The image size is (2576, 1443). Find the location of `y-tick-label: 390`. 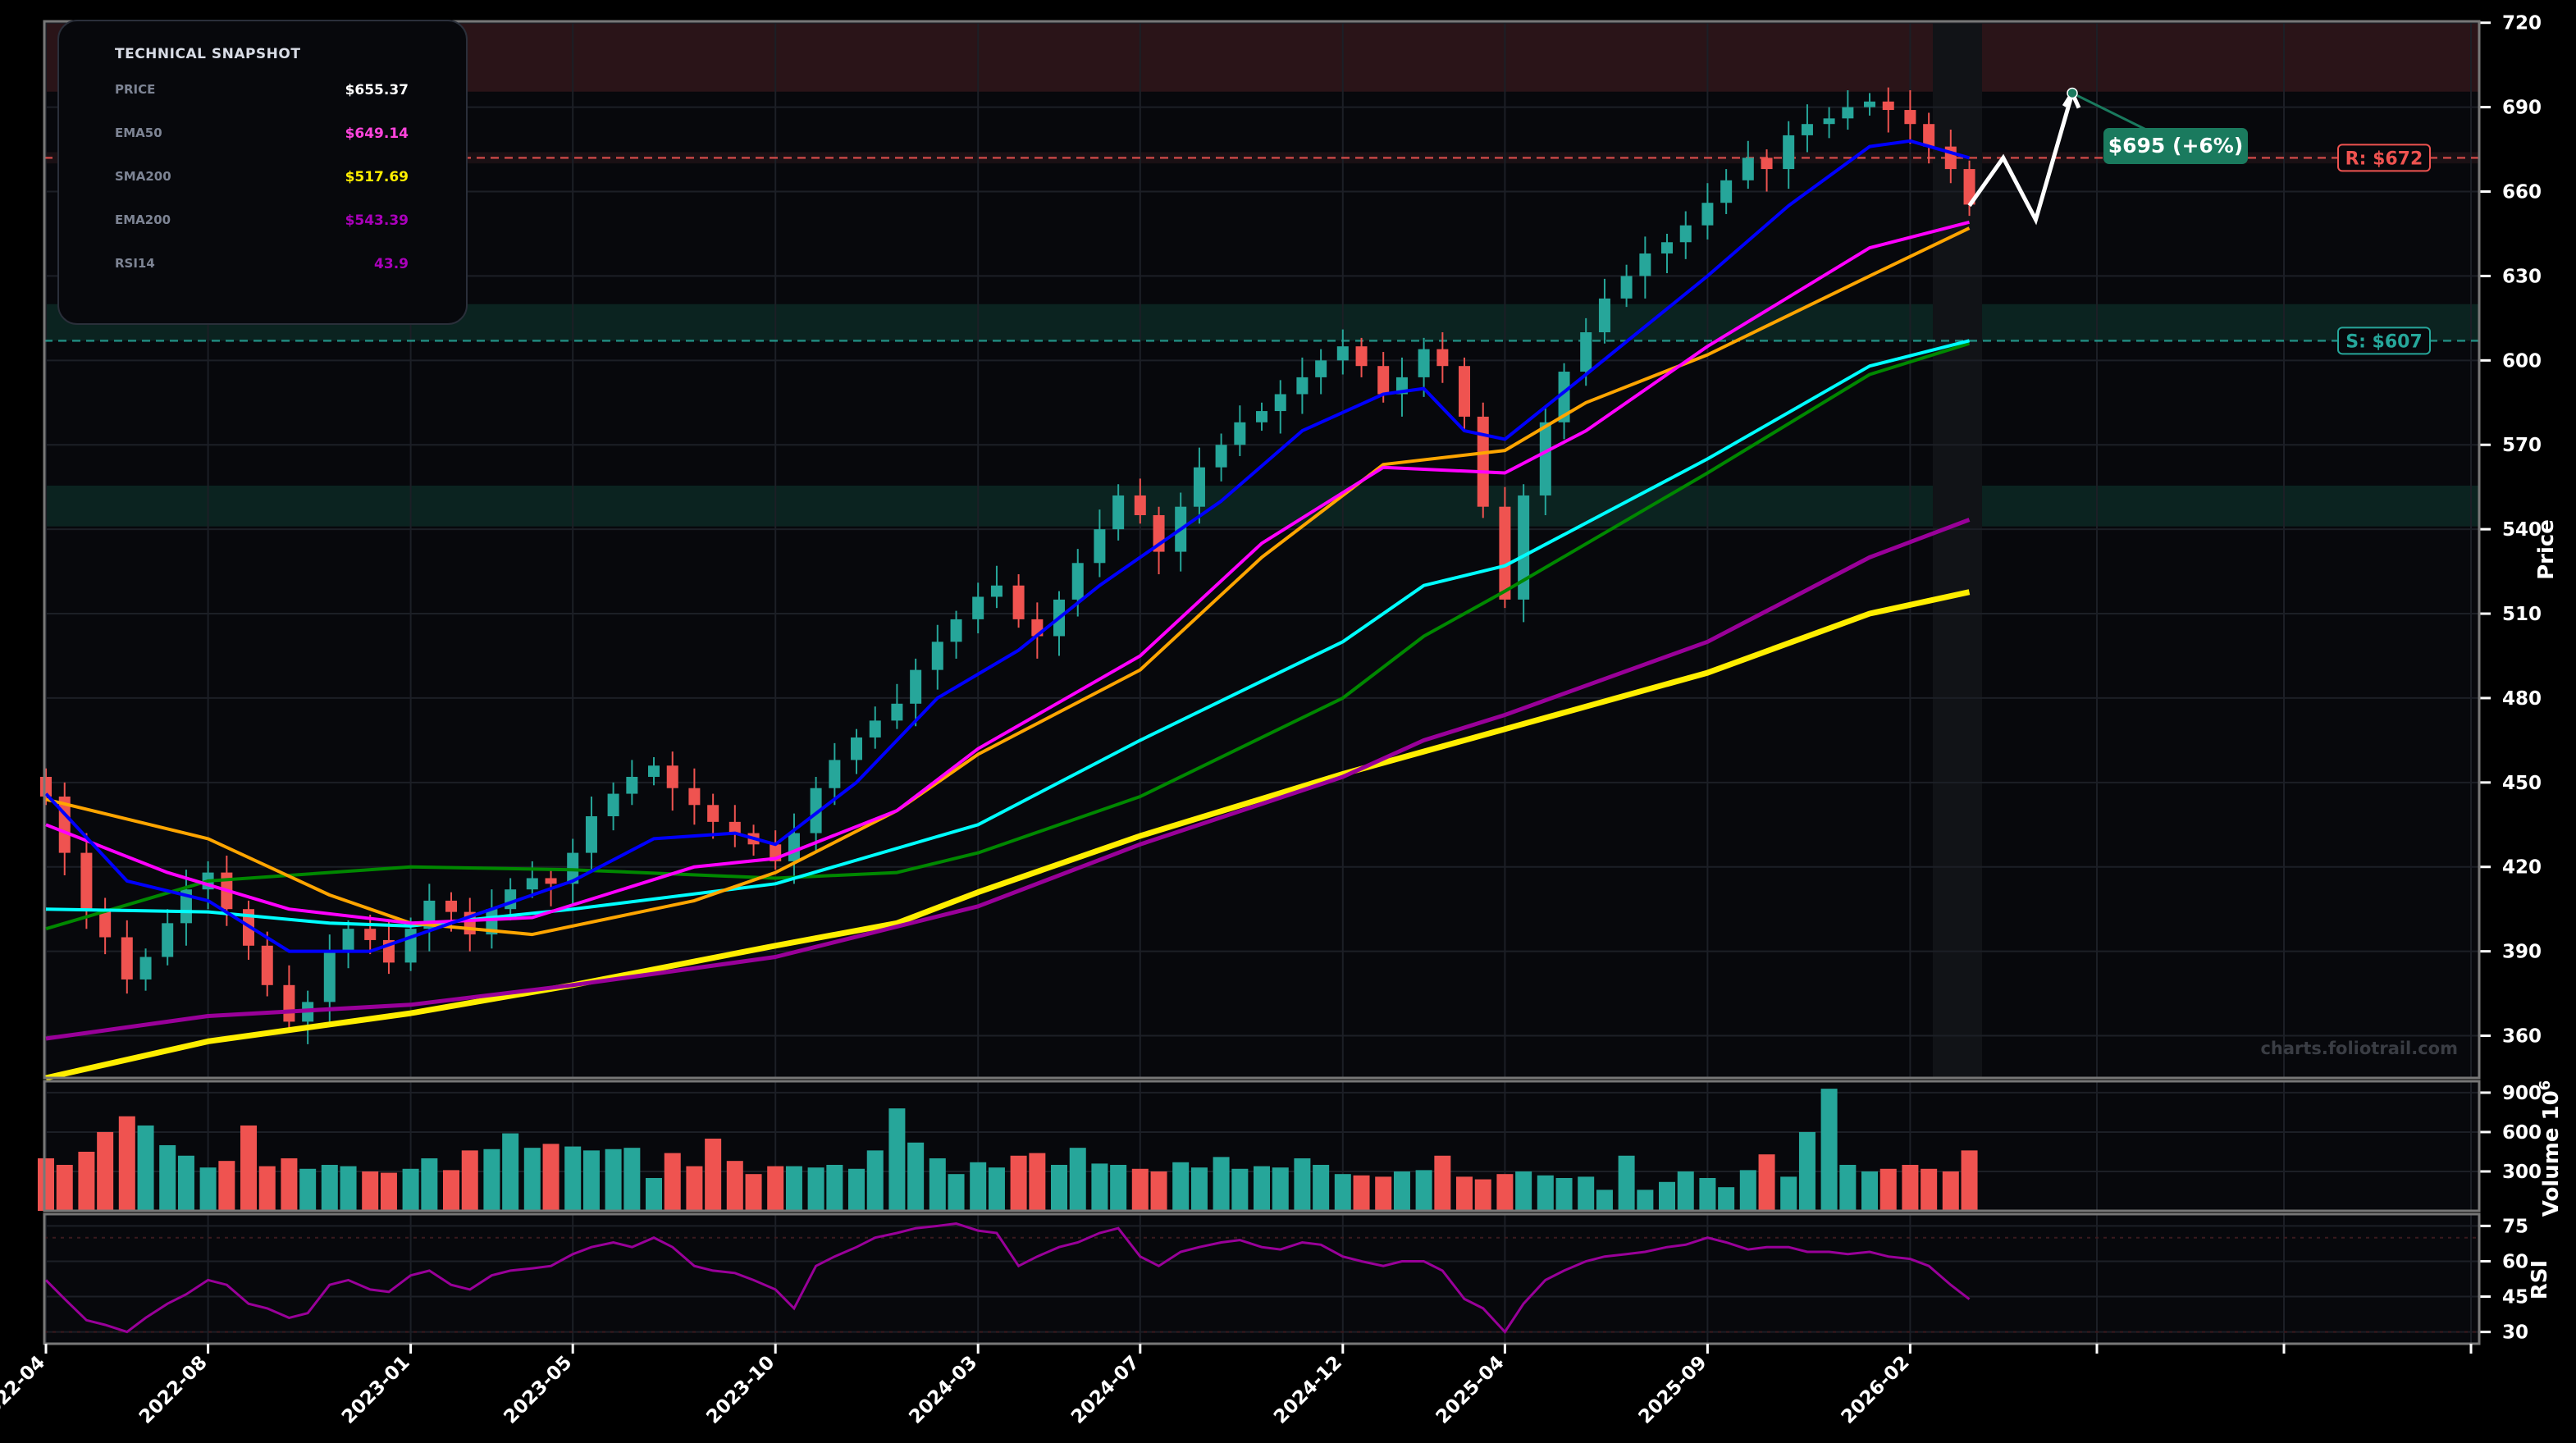

y-tick-label: 390 is located at coordinates (2522, 952).